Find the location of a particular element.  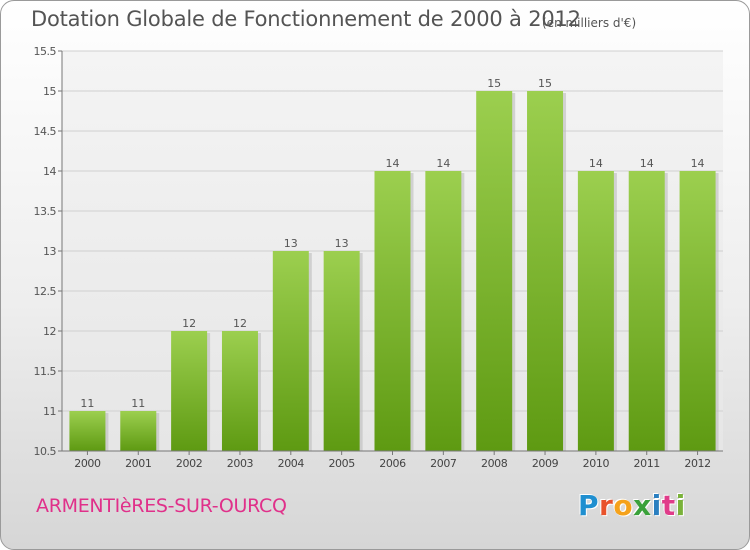

y-tick-label: 11.5 is located at coordinates (45, 371).